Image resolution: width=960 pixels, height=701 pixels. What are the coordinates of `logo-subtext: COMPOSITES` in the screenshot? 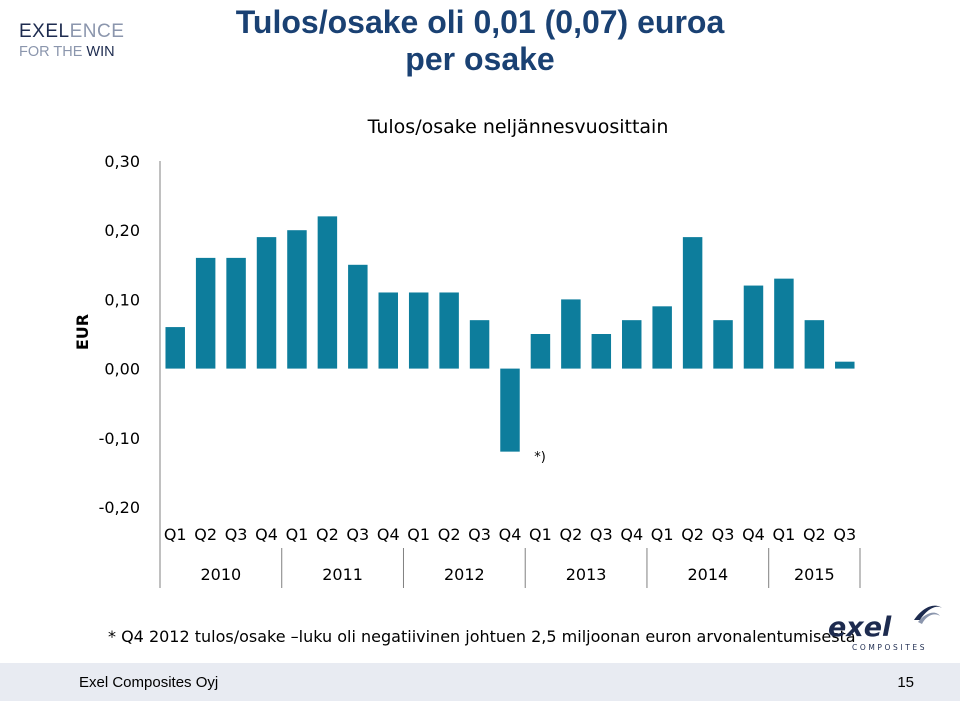 It's located at (889, 647).